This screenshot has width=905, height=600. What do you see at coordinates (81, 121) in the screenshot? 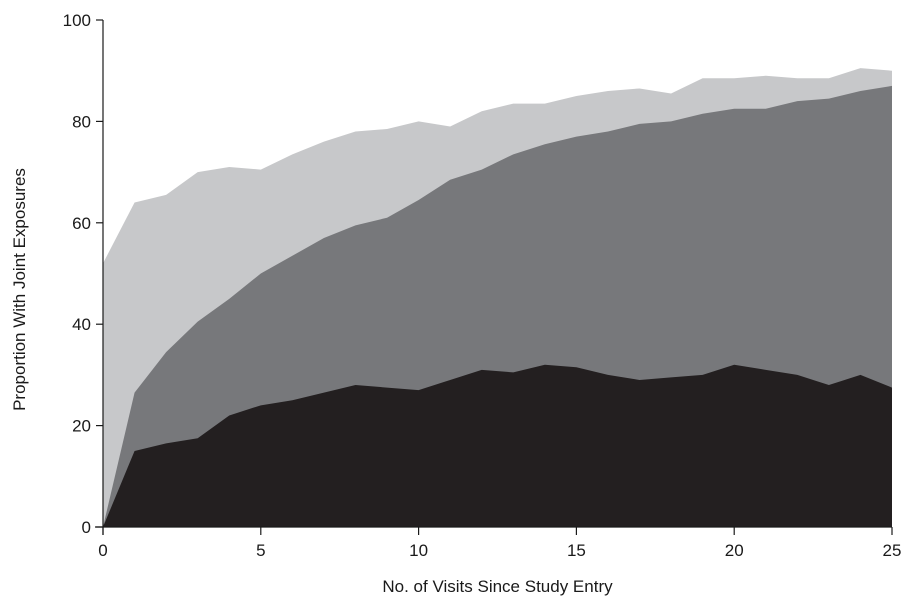
I see `y-tick-label: 80` at bounding box center [81, 121].